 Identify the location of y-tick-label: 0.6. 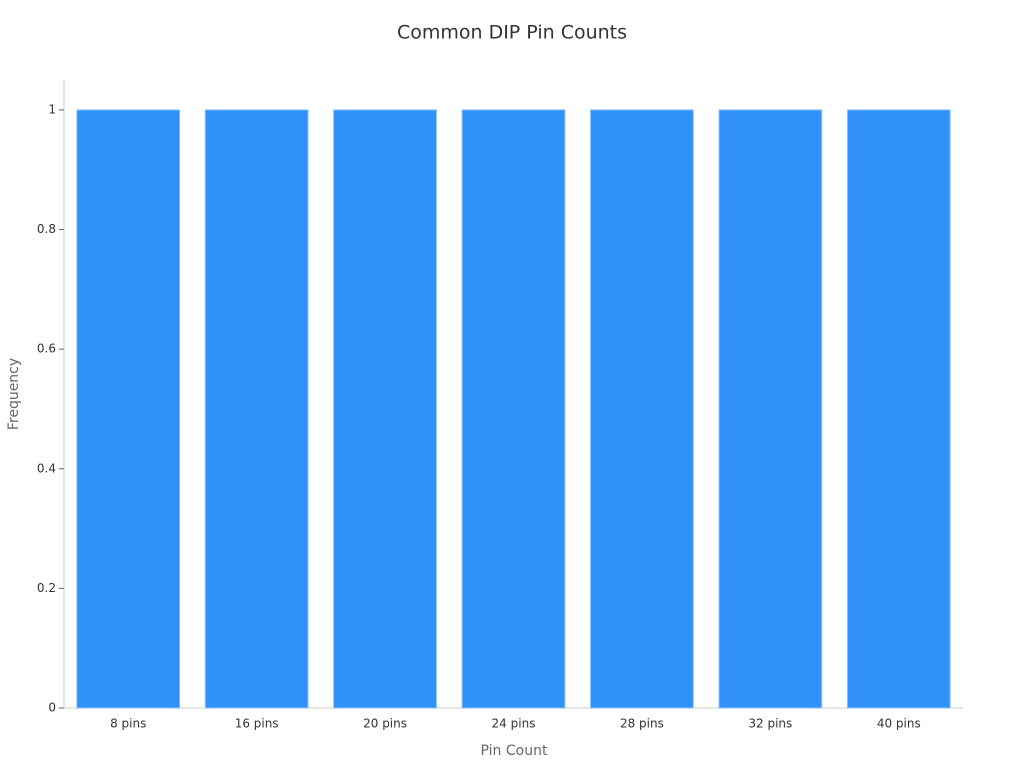
(46, 349).